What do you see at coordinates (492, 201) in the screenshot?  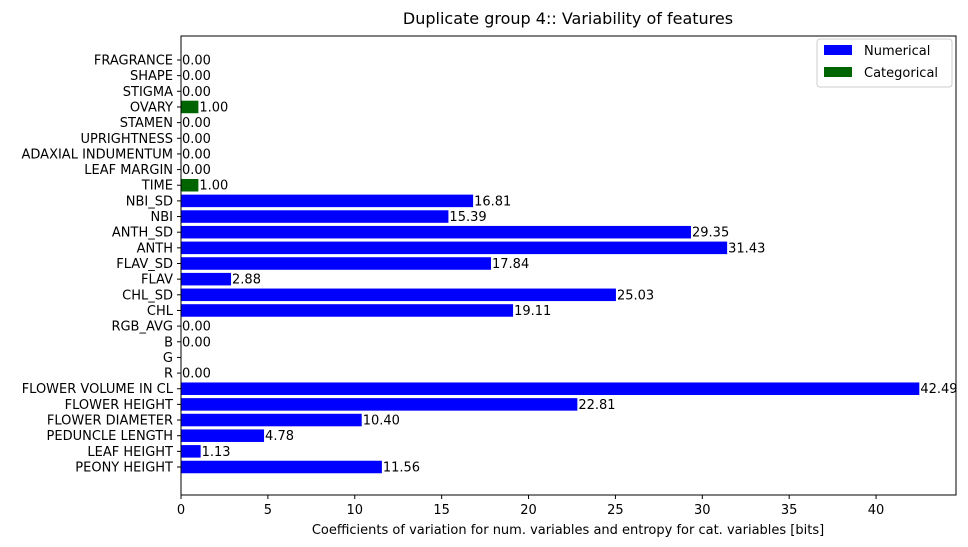 I see `value-label-nbi-sd: 16.81` at bounding box center [492, 201].